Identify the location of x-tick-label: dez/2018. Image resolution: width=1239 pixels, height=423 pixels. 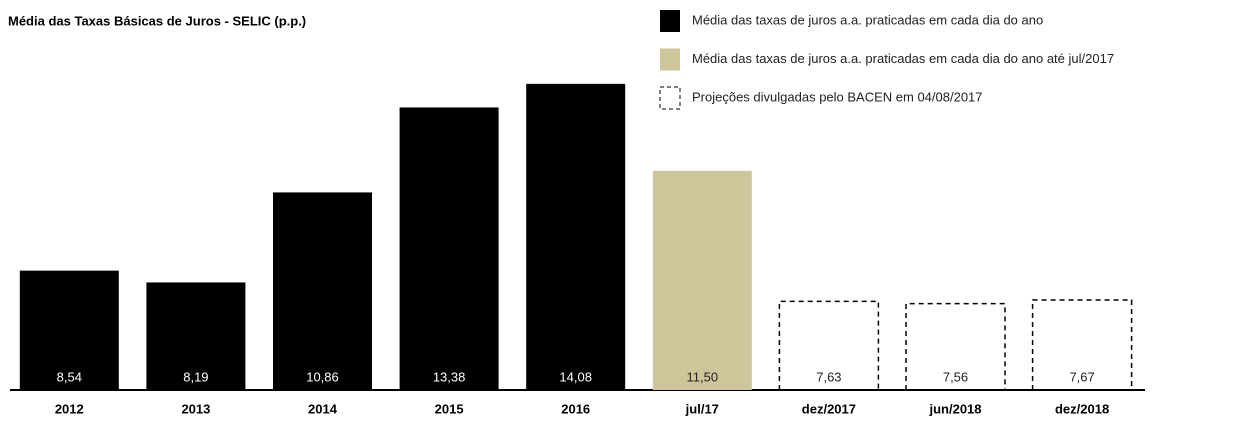
(1082, 408).